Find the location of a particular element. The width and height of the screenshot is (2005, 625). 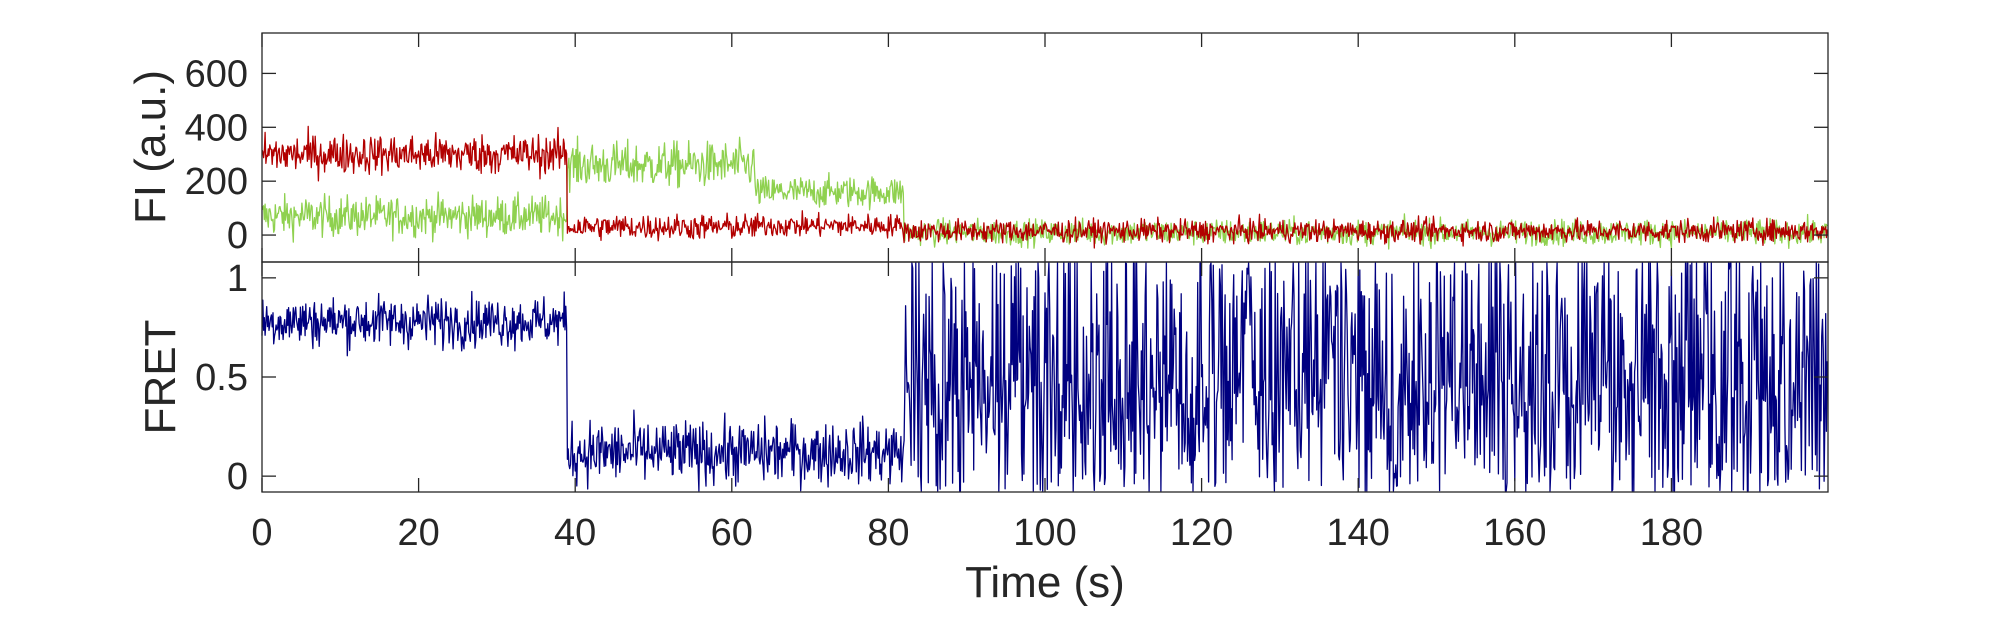

intensity-y-axis-label: FI (a.u.) is located at coordinates (150, 147).